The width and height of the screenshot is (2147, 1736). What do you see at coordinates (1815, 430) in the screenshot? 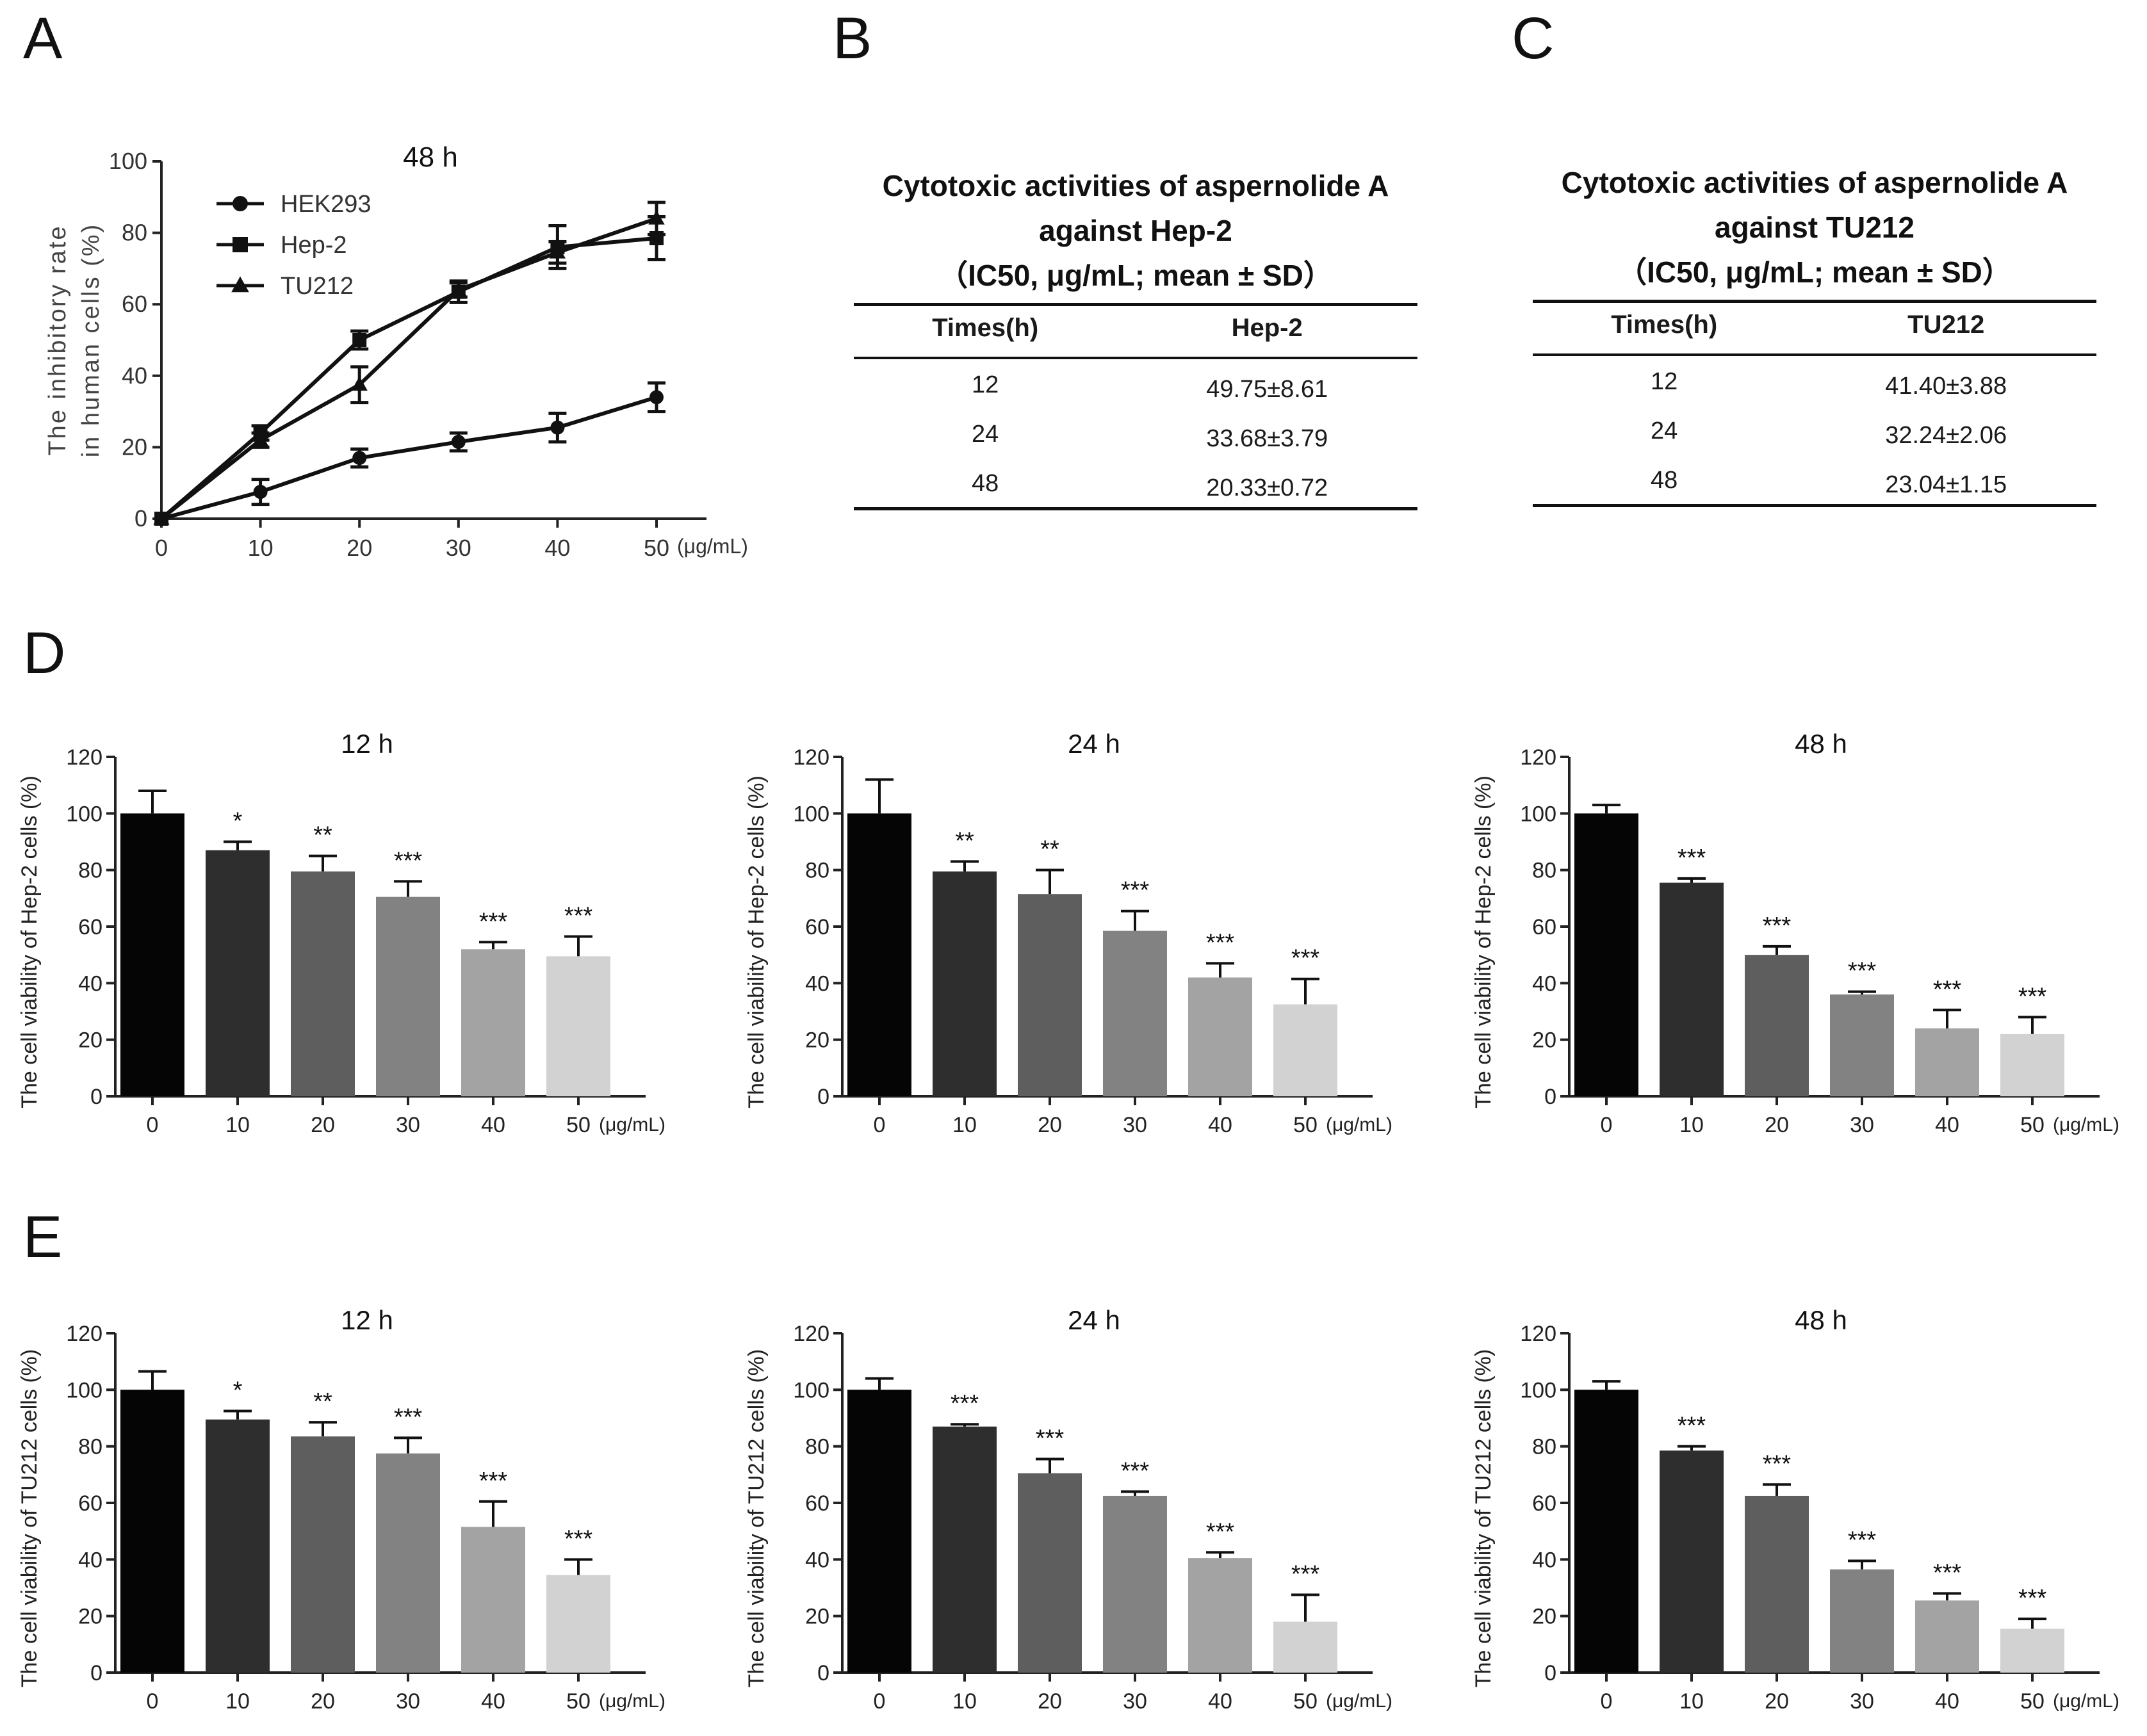
I see `table-row: 24 32.24±2.06` at bounding box center [1815, 430].